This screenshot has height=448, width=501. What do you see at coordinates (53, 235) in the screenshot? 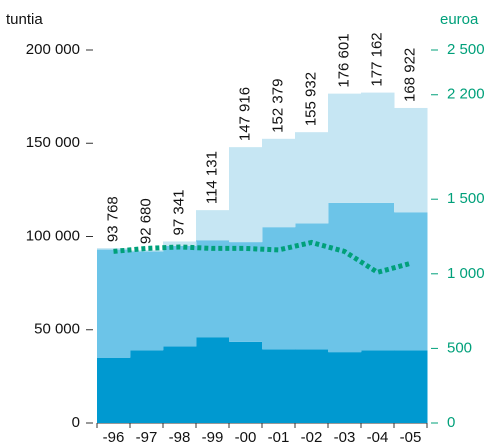
I see `y-tick-label: 100 000` at bounding box center [53, 235].